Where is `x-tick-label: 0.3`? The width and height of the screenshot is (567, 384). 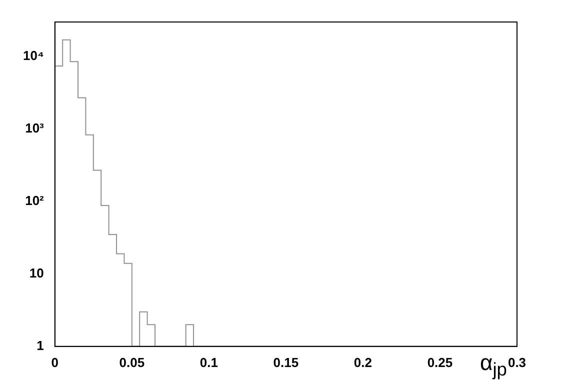 x-tick-label: 0.3 is located at coordinates (517, 362).